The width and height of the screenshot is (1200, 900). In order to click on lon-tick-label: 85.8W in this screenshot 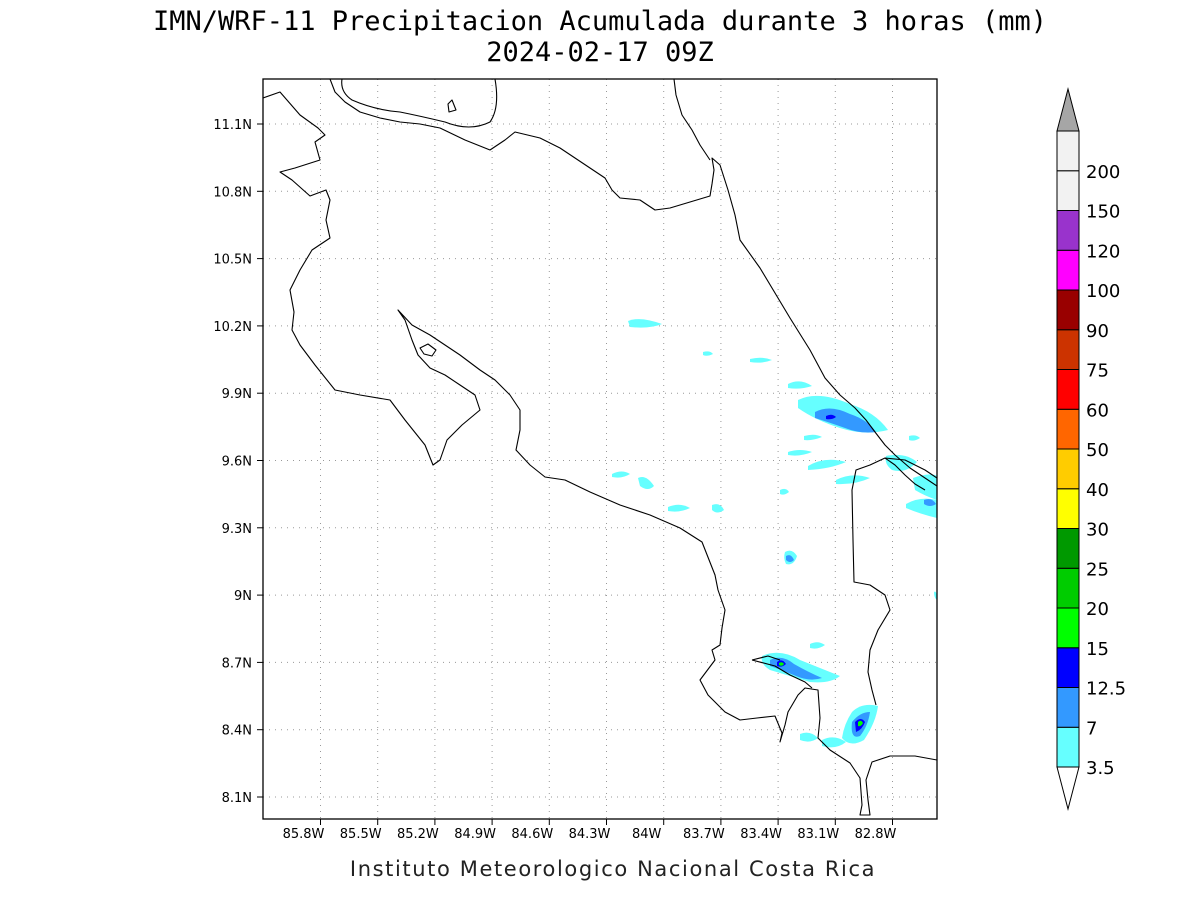, I will do `click(304, 834)`.